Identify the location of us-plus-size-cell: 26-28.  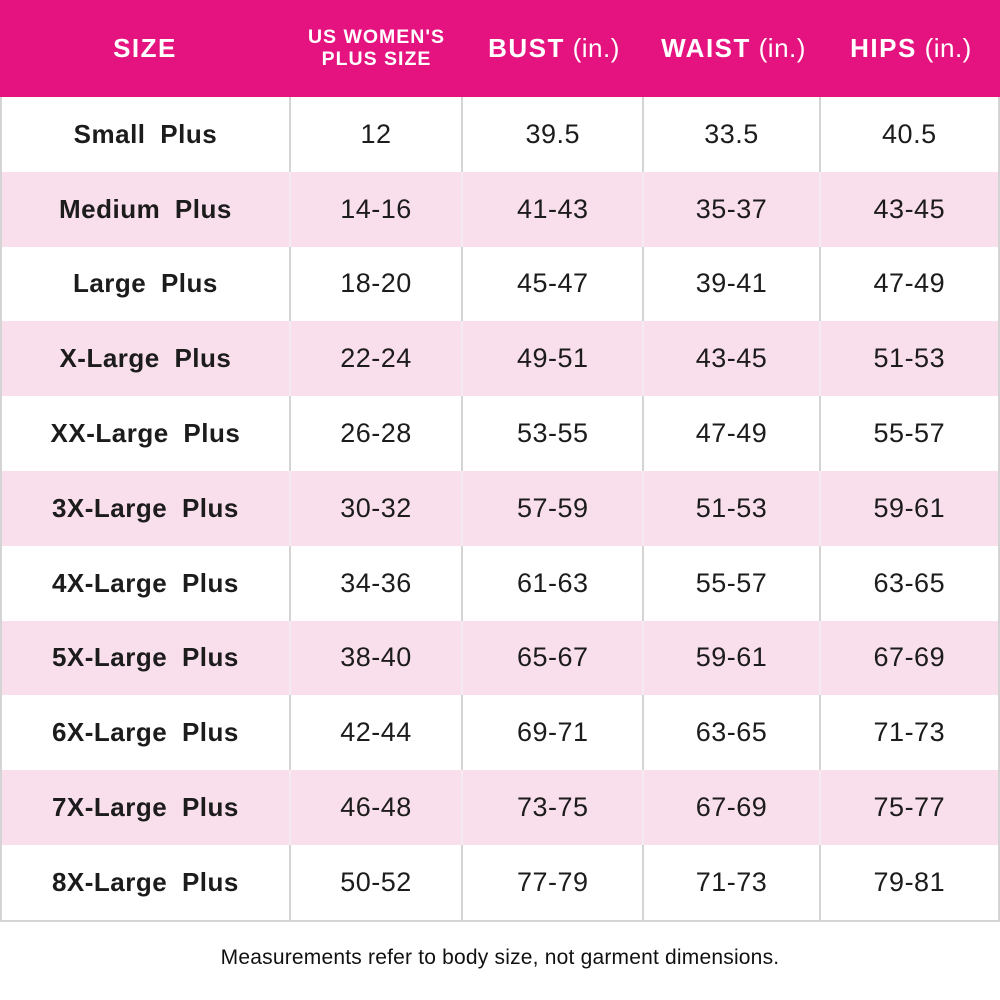
(377, 433).